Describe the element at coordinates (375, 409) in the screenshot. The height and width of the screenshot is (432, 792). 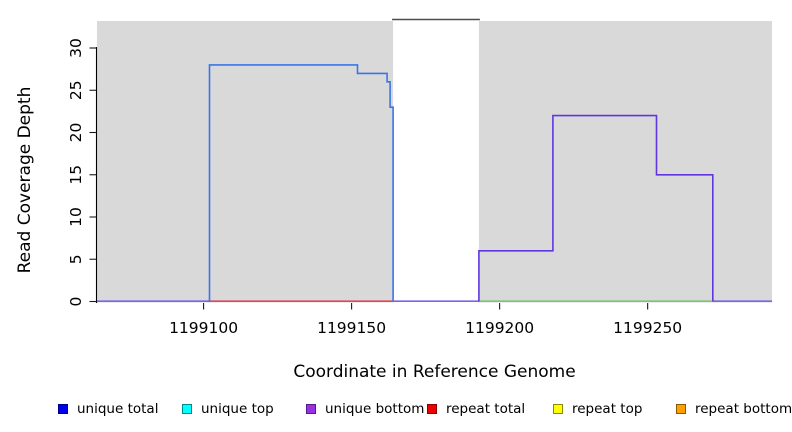
I see `legend-label: unique bottom` at that location.